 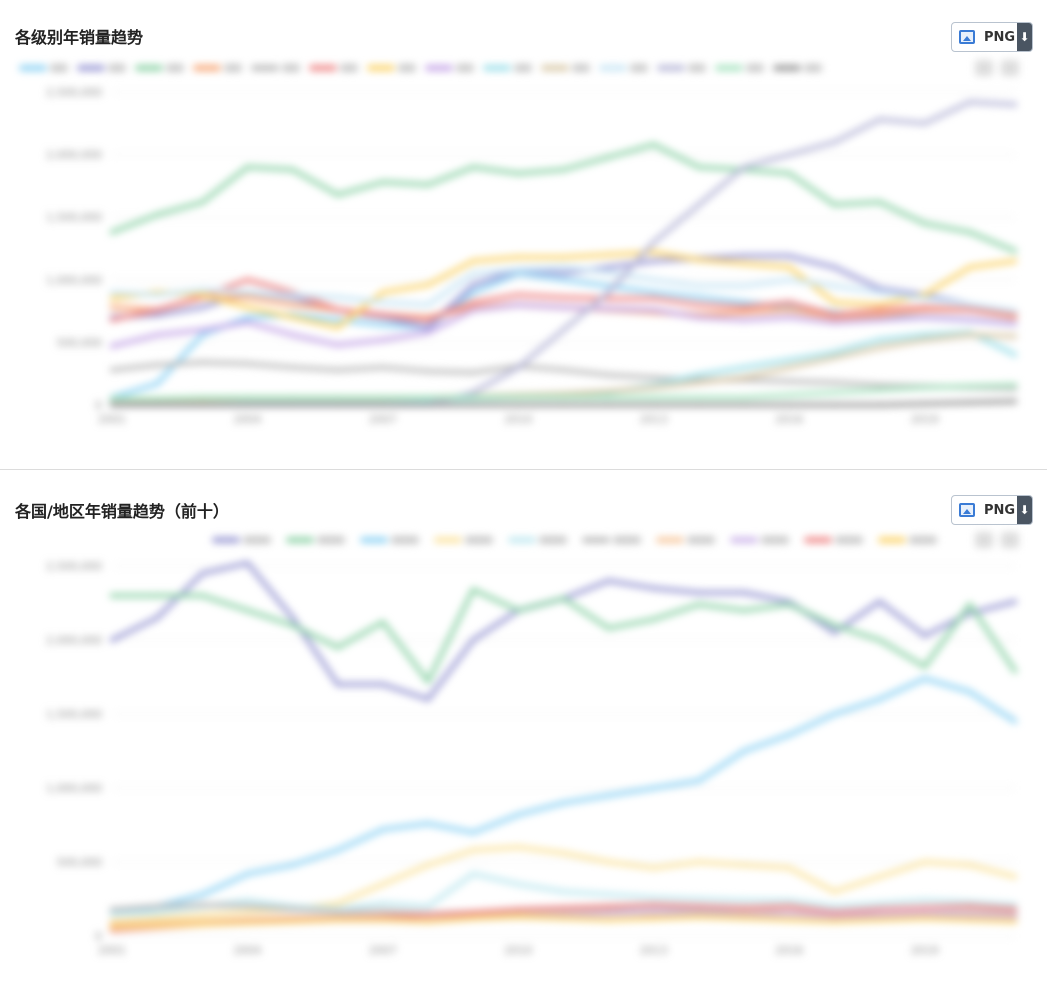 I want to click on png-export-label: PNG, so click(x=1000, y=37).